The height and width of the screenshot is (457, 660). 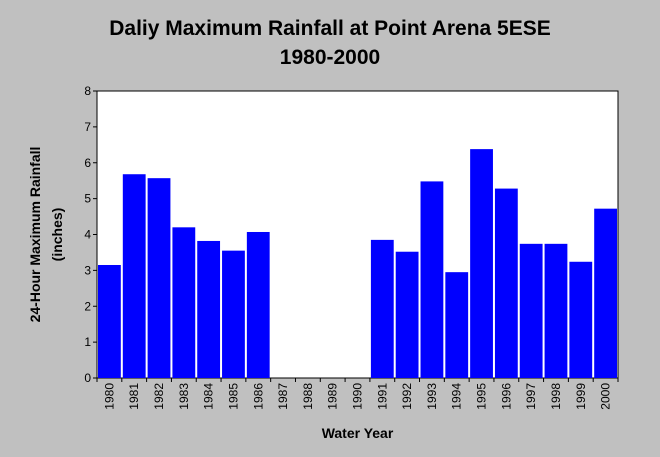 I want to click on x-tick-label-1994: 1994, so click(x=457, y=396).